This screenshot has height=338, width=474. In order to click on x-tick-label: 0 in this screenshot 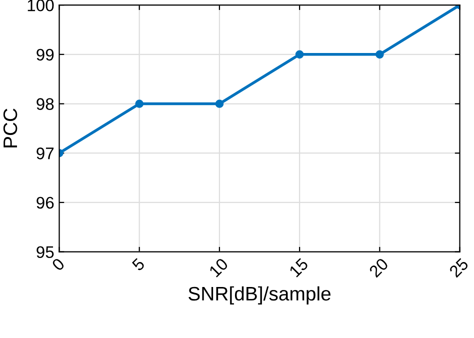, I will do `click(58, 264)`.